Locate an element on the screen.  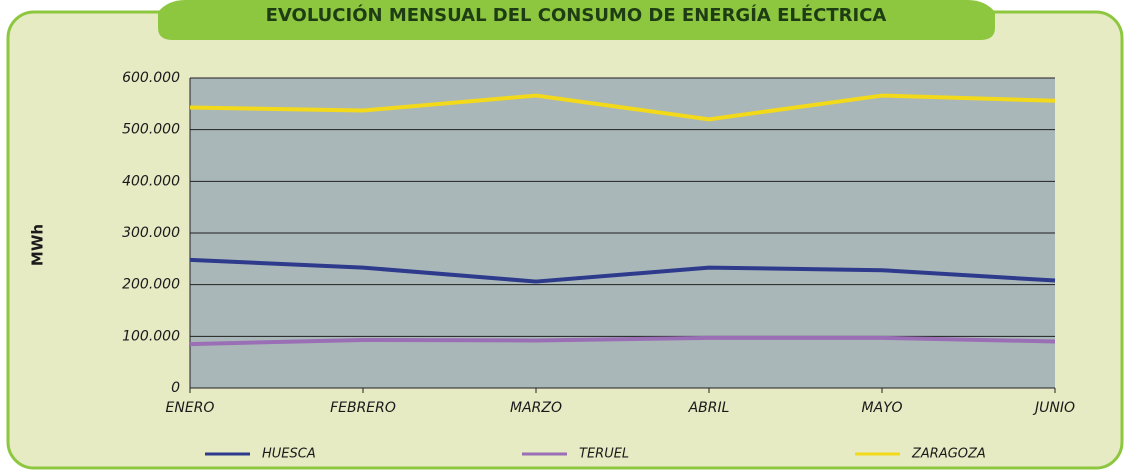
x-tick-label: FEBRERO is located at coordinates (363, 408).